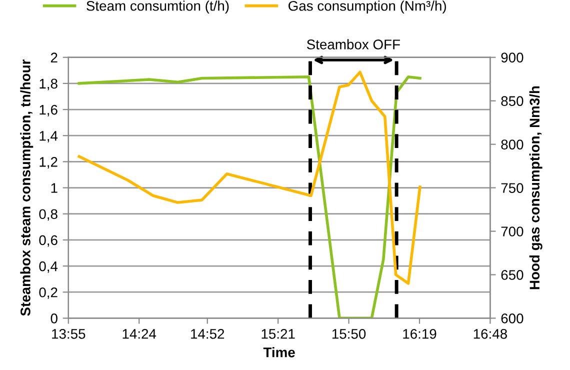 The width and height of the screenshot is (570, 370). Describe the element at coordinates (535, 188) in the screenshot. I see `y2-axis-title: Hood gas consumption, Nm3/h` at that location.